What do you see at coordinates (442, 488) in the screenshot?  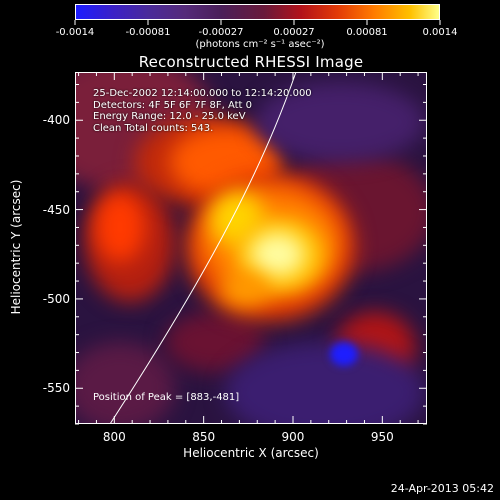 I see `timestamp: 24-Apr-2013 05:42` at bounding box center [442, 488].